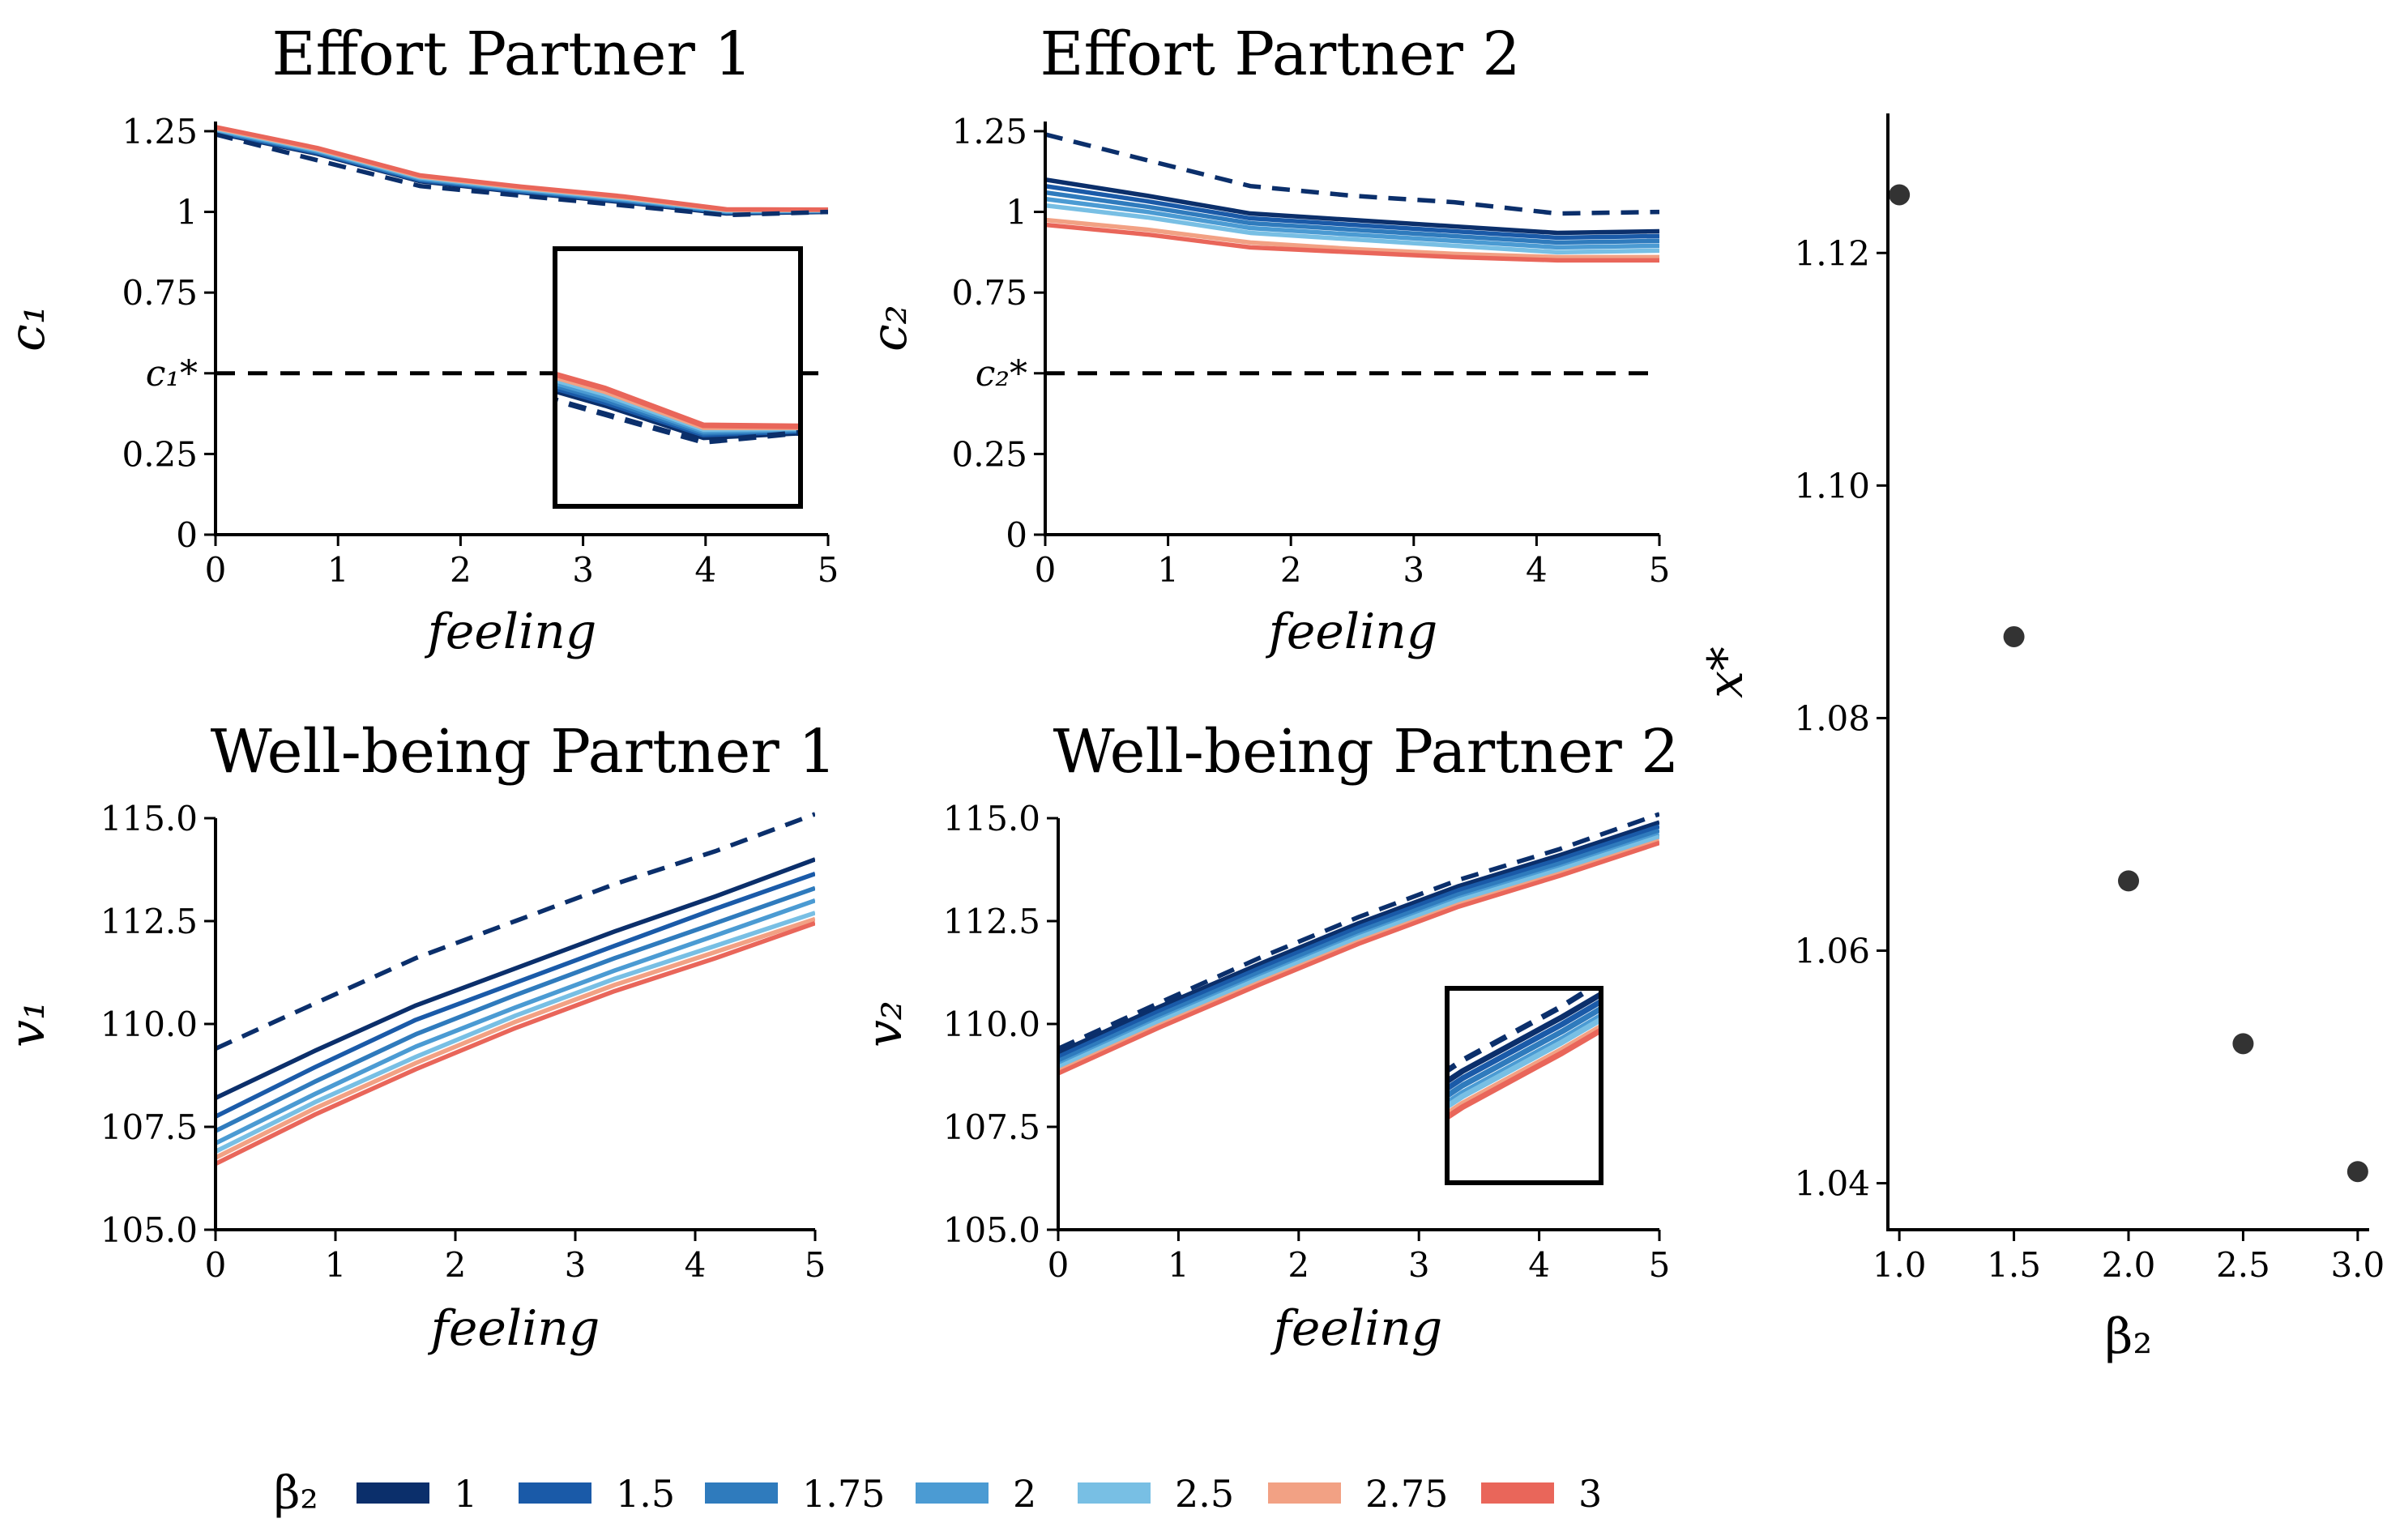  I want to click on legend-label: 1.75, so click(843, 1494).